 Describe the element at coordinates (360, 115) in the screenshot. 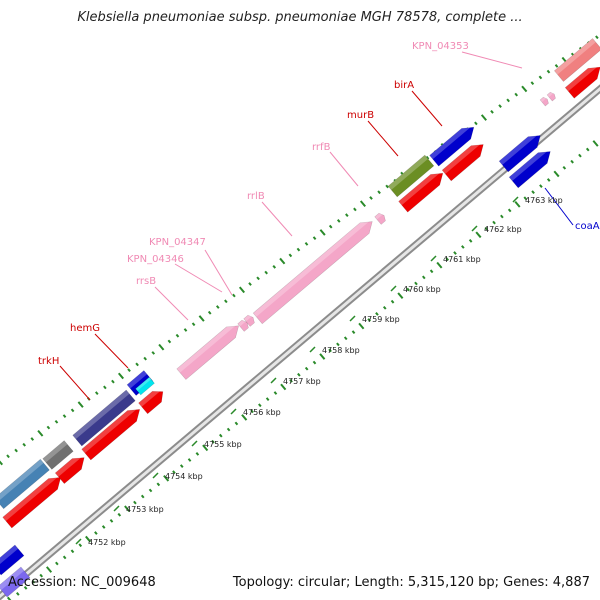

I see `feature-label-murB: murB` at that location.